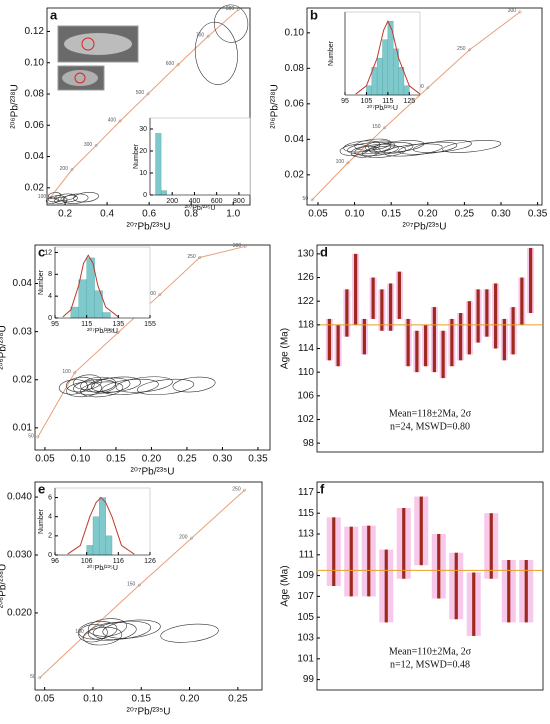 Image resolution: width=550 pixels, height=724 pixels. What do you see at coordinates (19, 555) in the screenshot?
I see `y-tick-label: 0.030` at bounding box center [19, 555].